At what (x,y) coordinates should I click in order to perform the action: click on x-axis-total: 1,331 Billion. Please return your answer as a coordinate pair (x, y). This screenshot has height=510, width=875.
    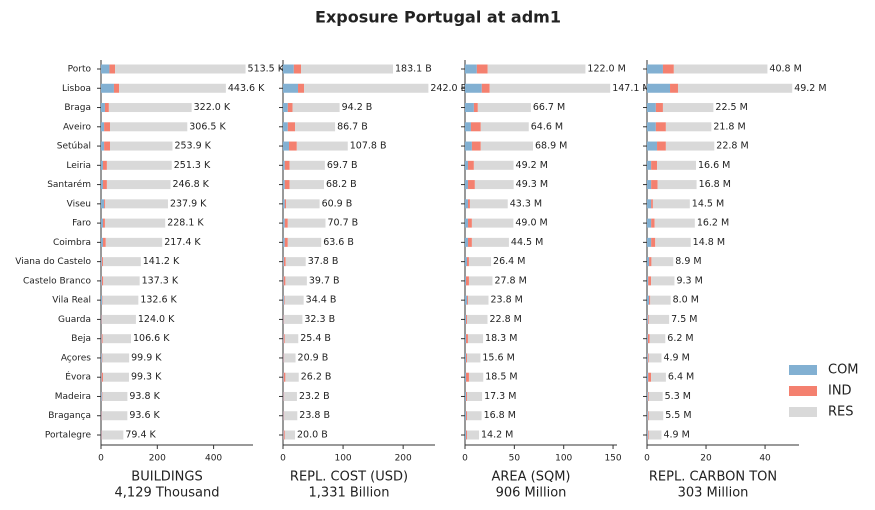
    Looking at the image, I should click on (349, 493).